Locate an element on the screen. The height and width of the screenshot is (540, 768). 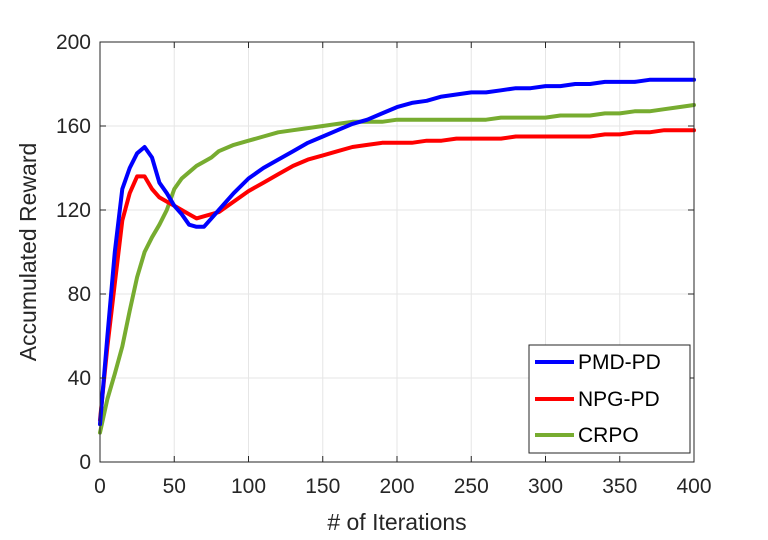
x-tick-label: 200 is located at coordinates (396, 486).